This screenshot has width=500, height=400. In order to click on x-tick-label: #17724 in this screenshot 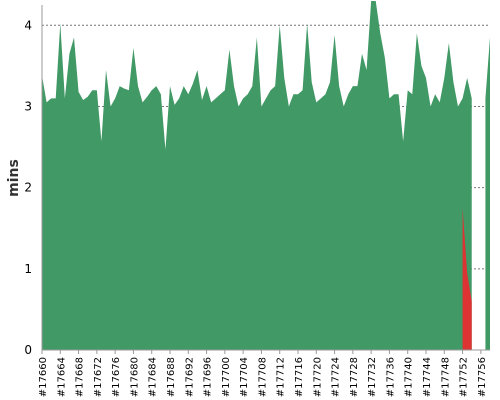, I will do `click(336, 377)`.